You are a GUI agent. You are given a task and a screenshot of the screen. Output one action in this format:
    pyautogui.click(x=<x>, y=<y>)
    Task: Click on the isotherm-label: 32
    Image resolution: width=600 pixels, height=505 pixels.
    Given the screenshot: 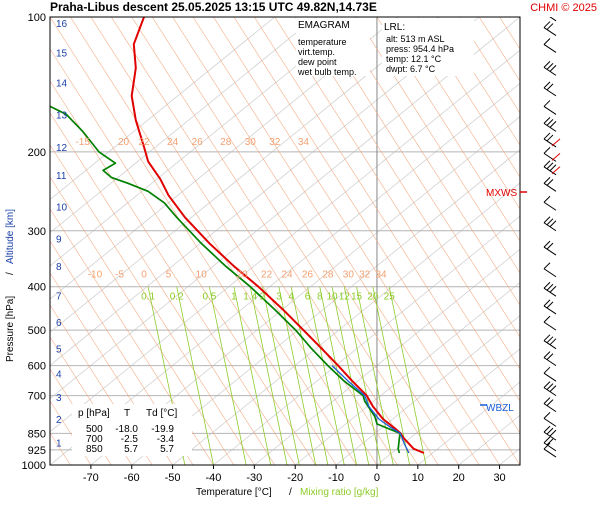 What is the action you would take?
    pyautogui.click(x=275, y=142)
    